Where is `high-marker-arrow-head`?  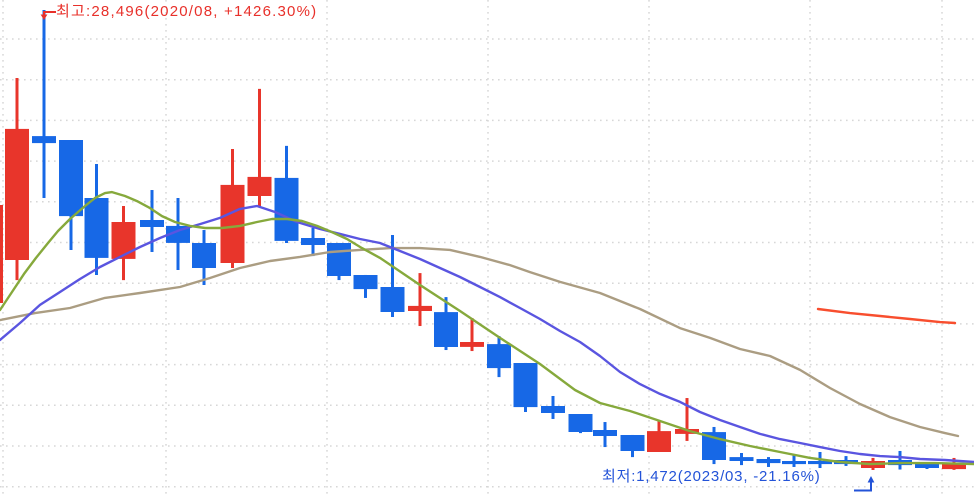 high-marker-arrow-head is located at coordinates (44, 17).